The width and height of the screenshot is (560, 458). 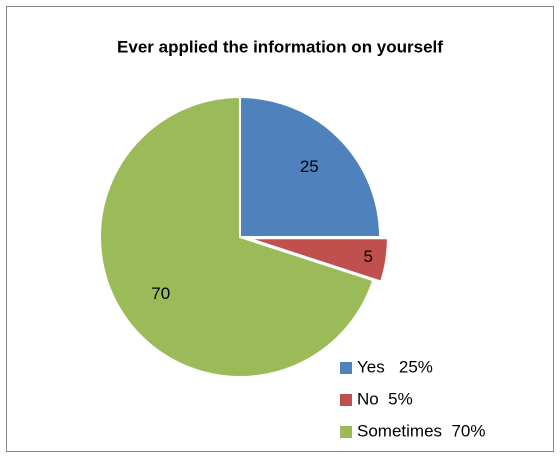 I want to click on legend-label: Yes 25%, so click(x=395, y=366).